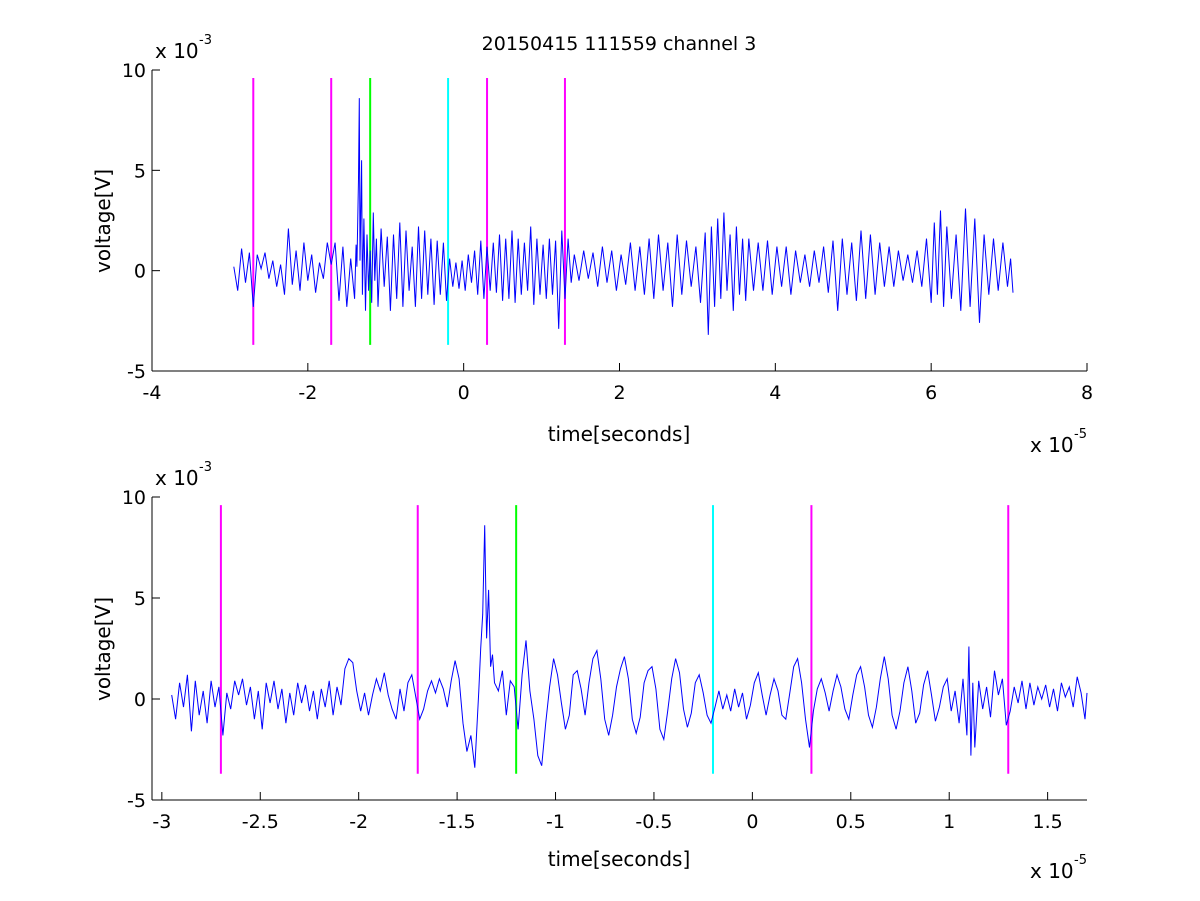 This screenshot has height=901, width=1200. I want to click on figure-title: 20150415 111559 channel 3, so click(619, 44).